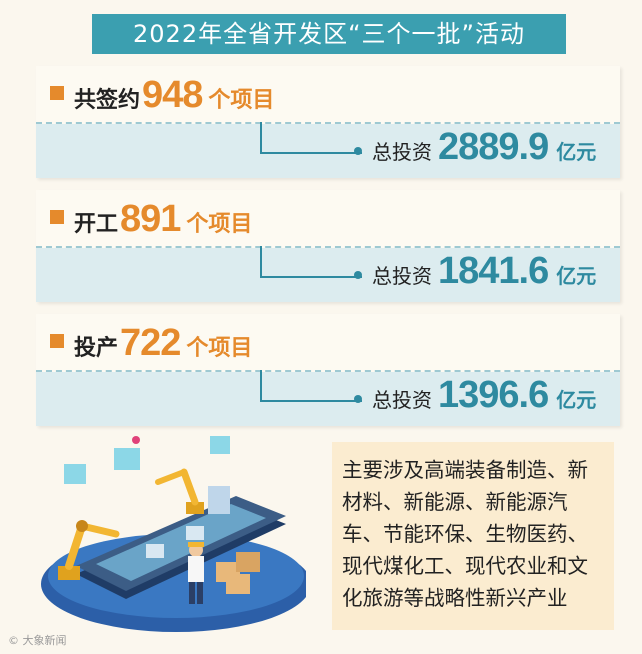 The width and height of the screenshot is (642, 654). Describe the element at coordinates (173, 534) in the screenshot. I see `factory-illustration` at that location.